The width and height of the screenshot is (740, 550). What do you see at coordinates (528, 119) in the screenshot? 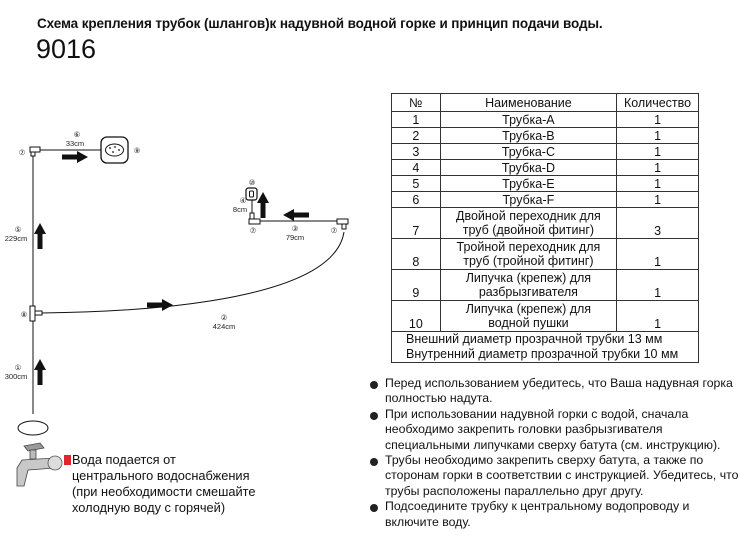
I see `cell-name: Трубка-A` at bounding box center [528, 119].